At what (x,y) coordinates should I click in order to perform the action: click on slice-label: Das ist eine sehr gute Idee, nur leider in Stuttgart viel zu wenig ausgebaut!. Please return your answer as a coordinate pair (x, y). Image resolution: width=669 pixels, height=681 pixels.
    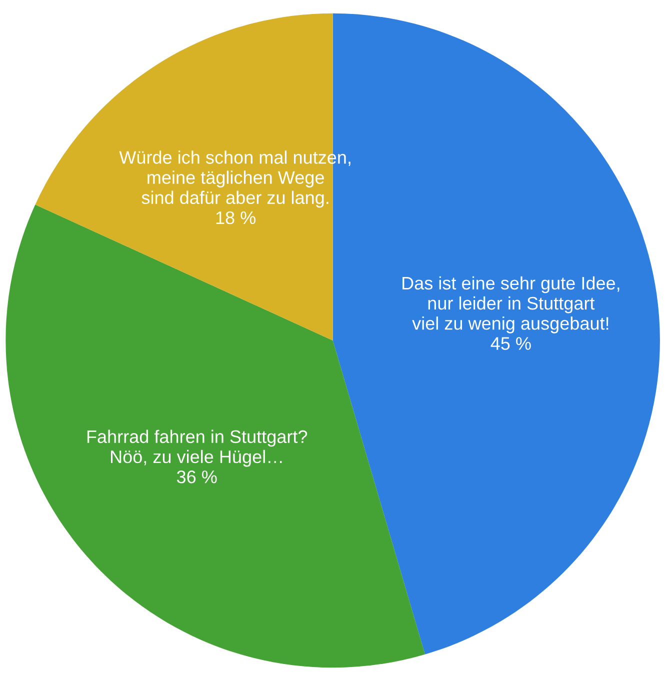
    Looking at the image, I should click on (511, 305).